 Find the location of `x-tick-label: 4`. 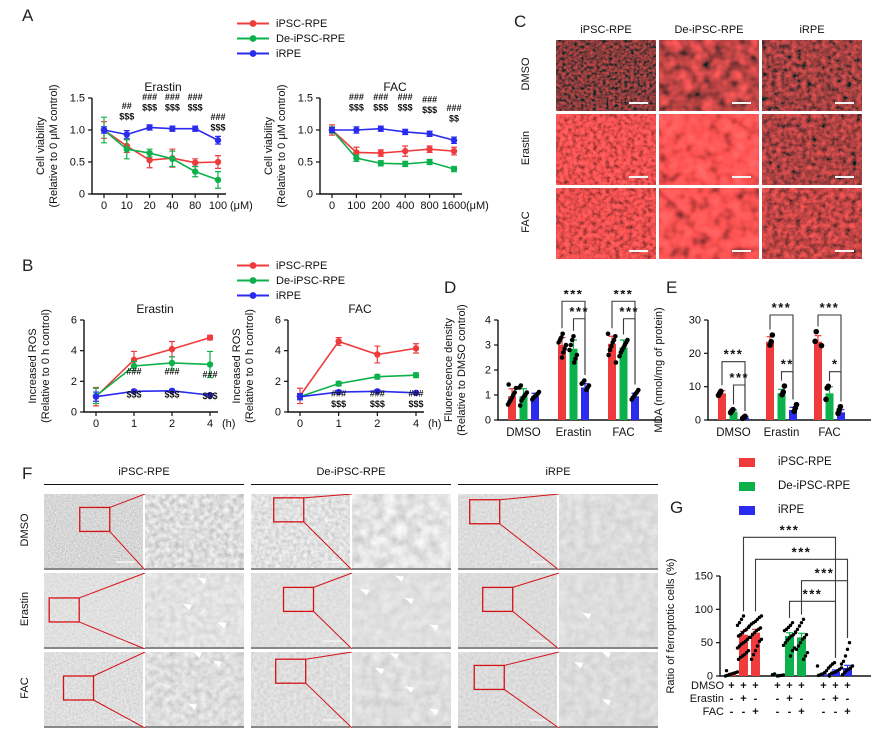

x-tick-label: 4 is located at coordinates (416, 424).